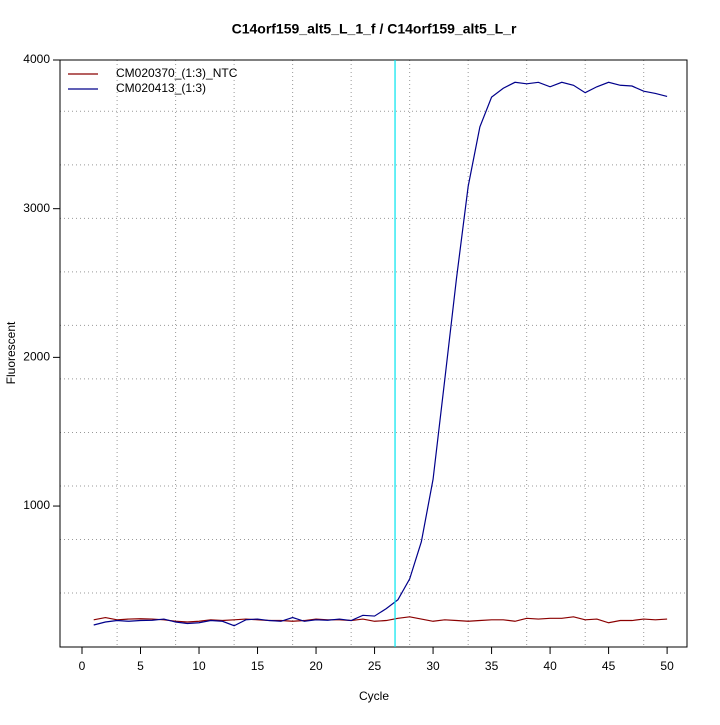  What do you see at coordinates (36, 357) in the screenshot?
I see `y-tick-label: 2000` at bounding box center [36, 357].